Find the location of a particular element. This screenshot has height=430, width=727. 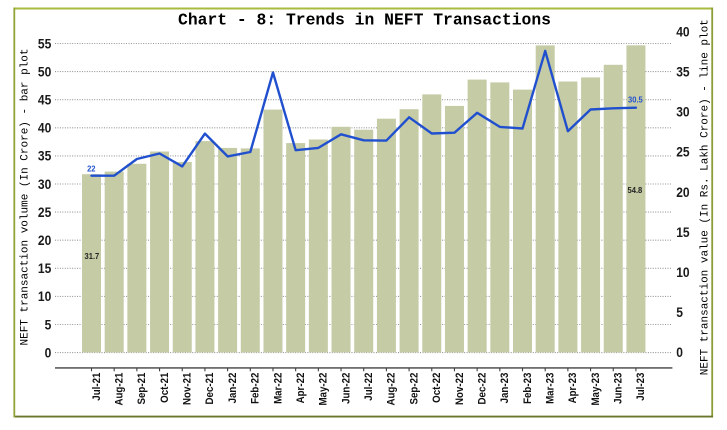

svg-text: Mar-22 is located at coordinates (278, 388).